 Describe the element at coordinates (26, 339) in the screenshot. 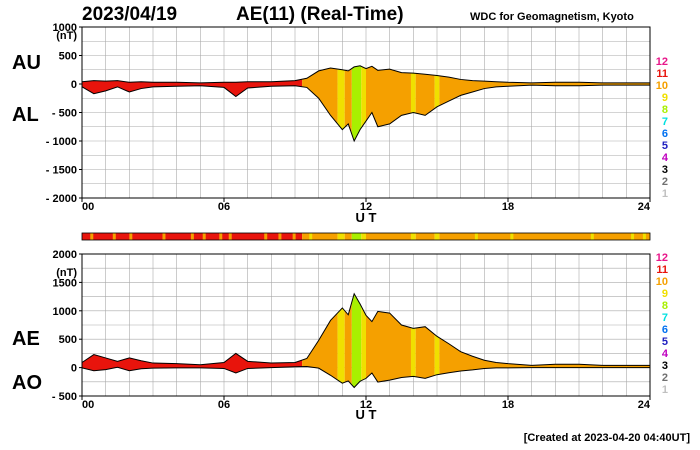

I see `panel-label-ae: AE` at that location.